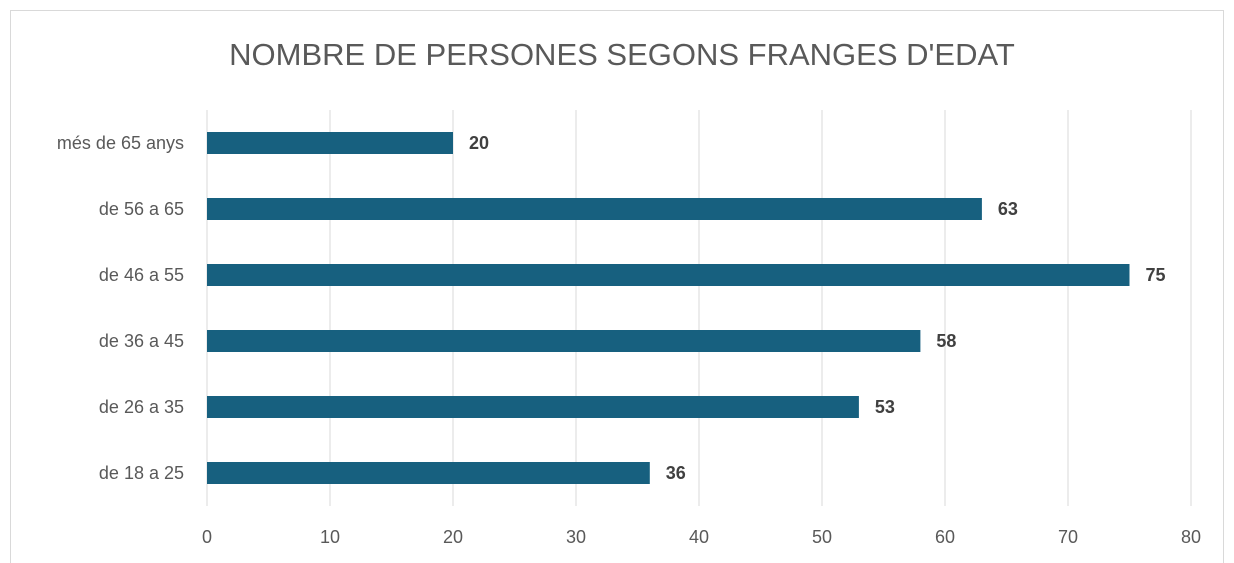  I want to click on x-tick-label: 0, so click(207, 537).